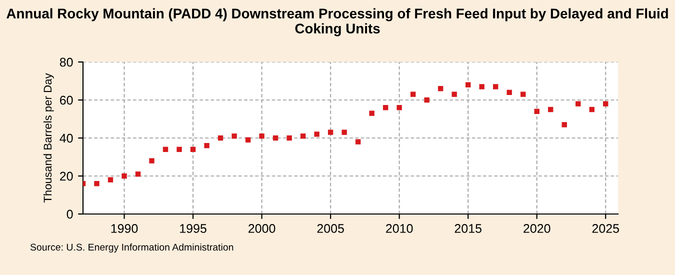  What do you see at coordinates (468, 228) in the screenshot?
I see `x-tick-label: 2015` at bounding box center [468, 228].